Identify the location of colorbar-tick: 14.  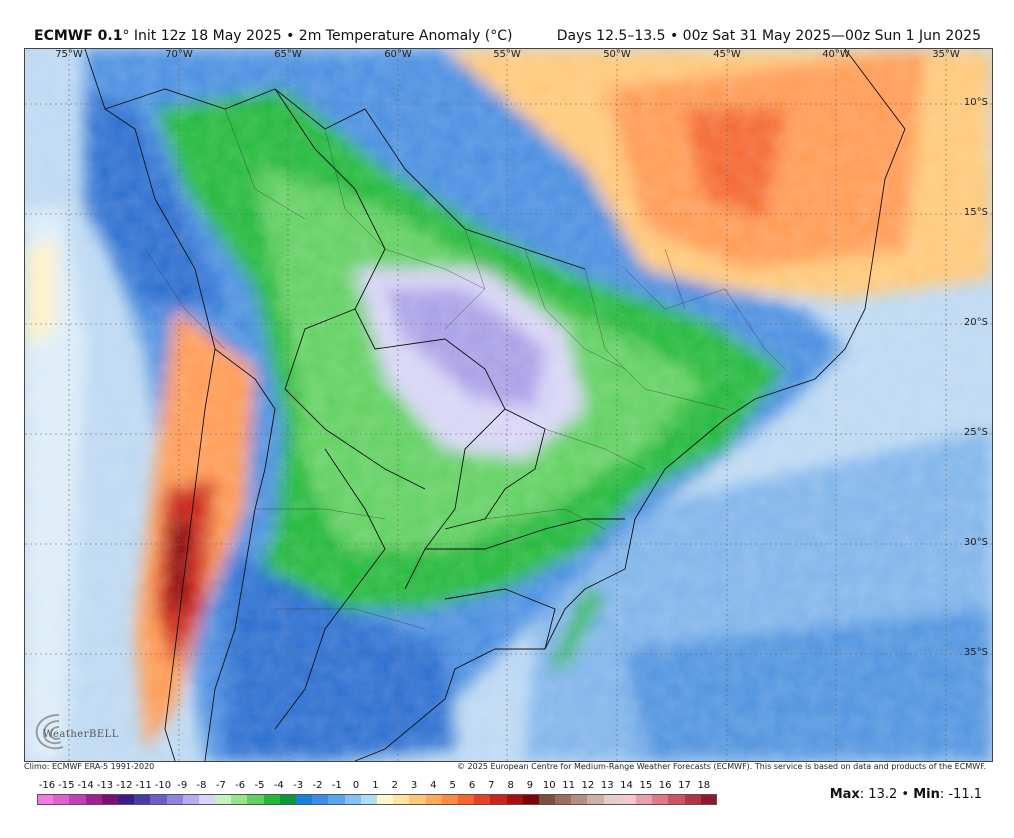
(626, 785).